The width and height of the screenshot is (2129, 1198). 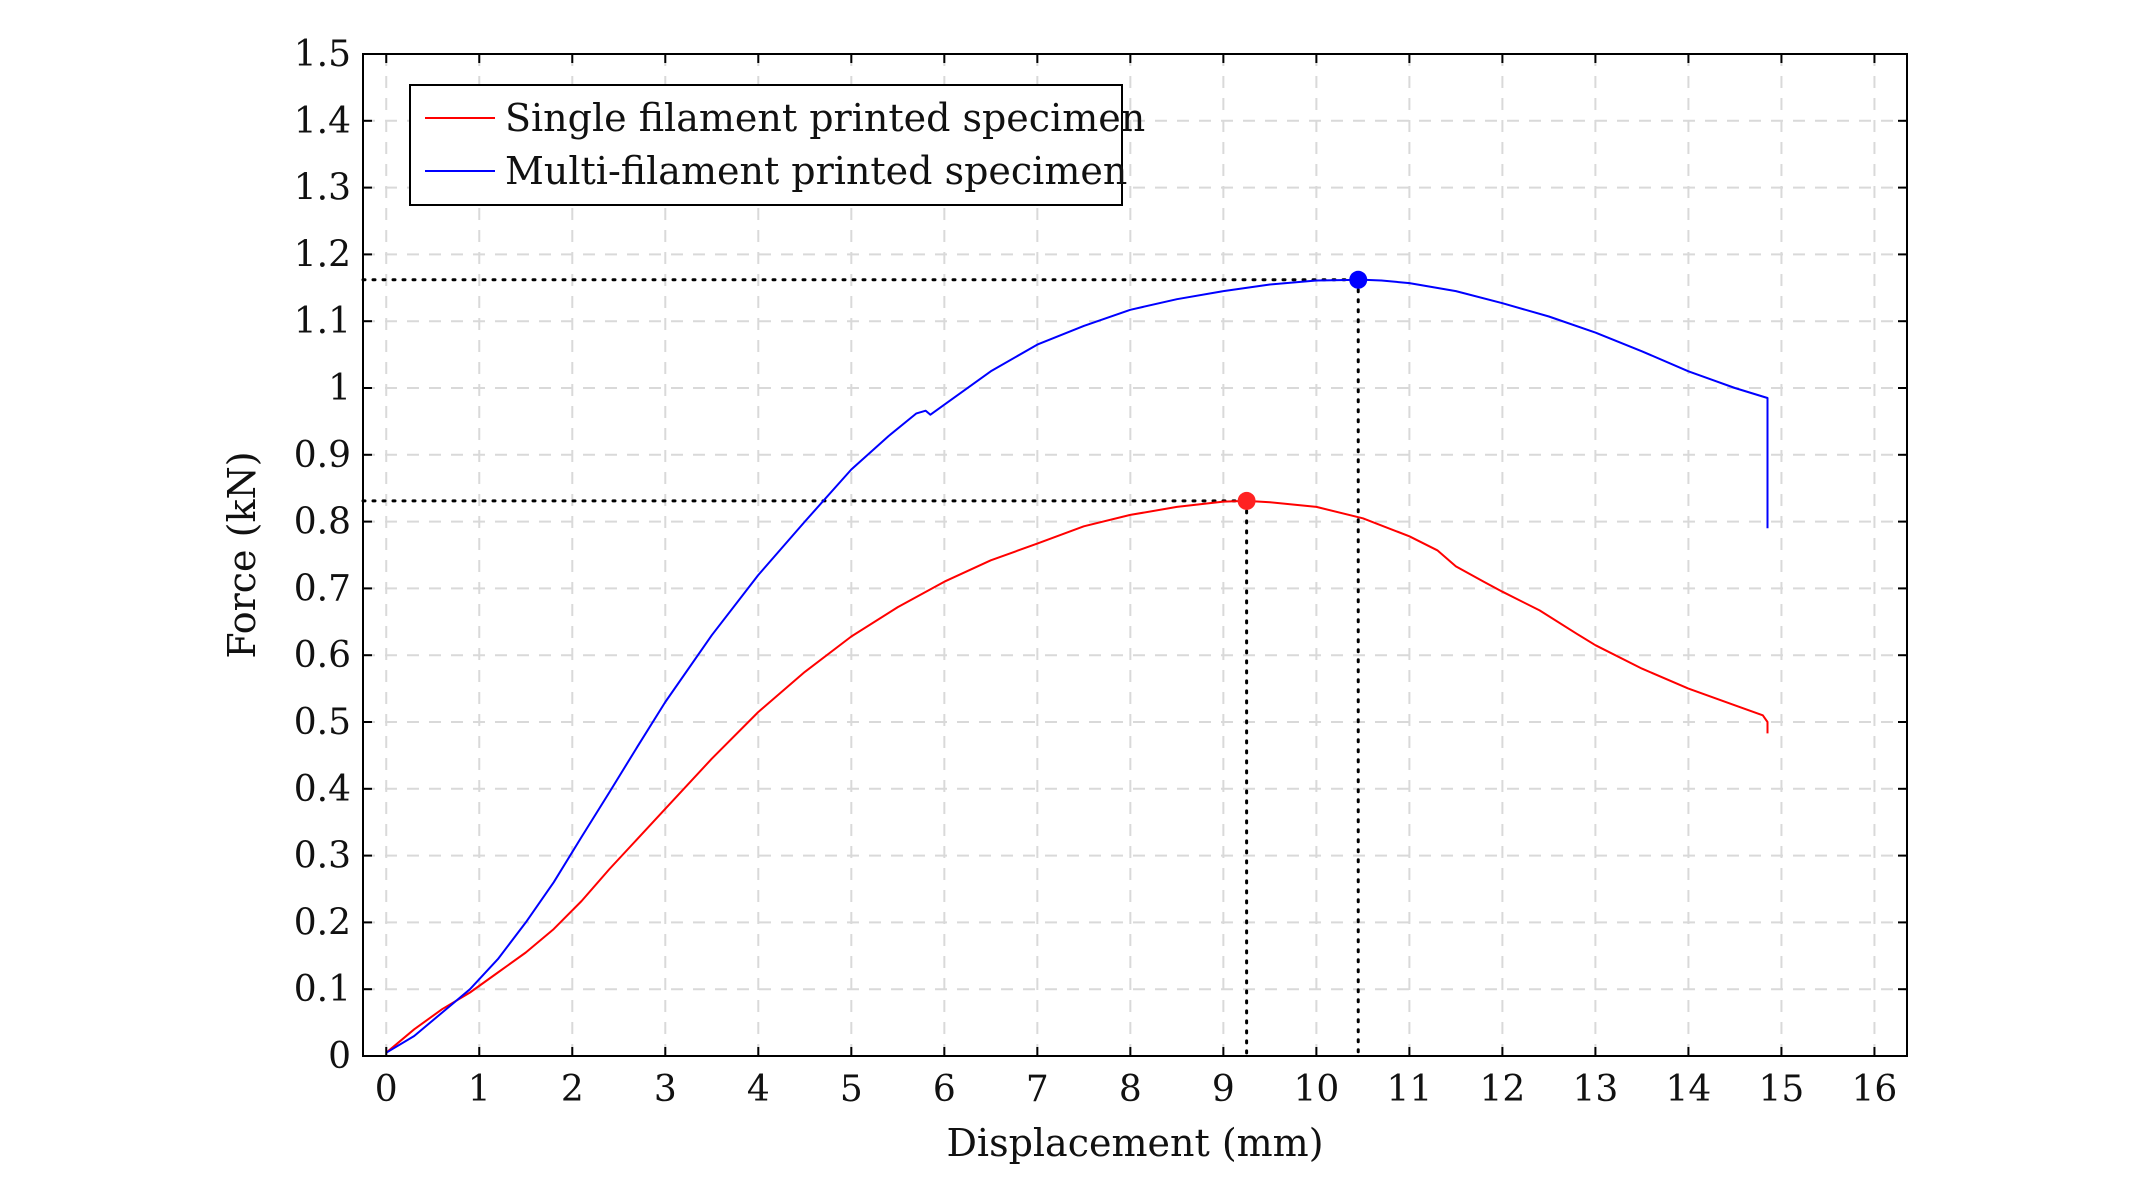 I want to click on y-tick-label-1.1: 1.1, so click(x=322, y=321).